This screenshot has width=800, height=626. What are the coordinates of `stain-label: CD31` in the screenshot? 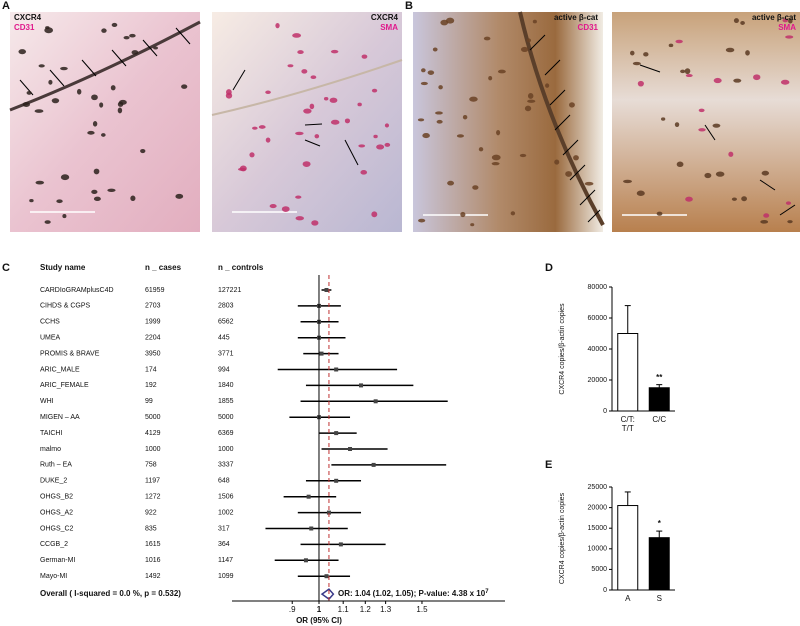 It's located at (588, 27).